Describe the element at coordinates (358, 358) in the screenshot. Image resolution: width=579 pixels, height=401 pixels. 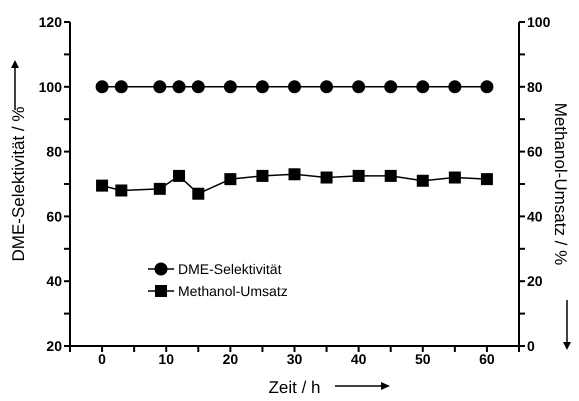
I see `x-tick-label: 40` at that location.